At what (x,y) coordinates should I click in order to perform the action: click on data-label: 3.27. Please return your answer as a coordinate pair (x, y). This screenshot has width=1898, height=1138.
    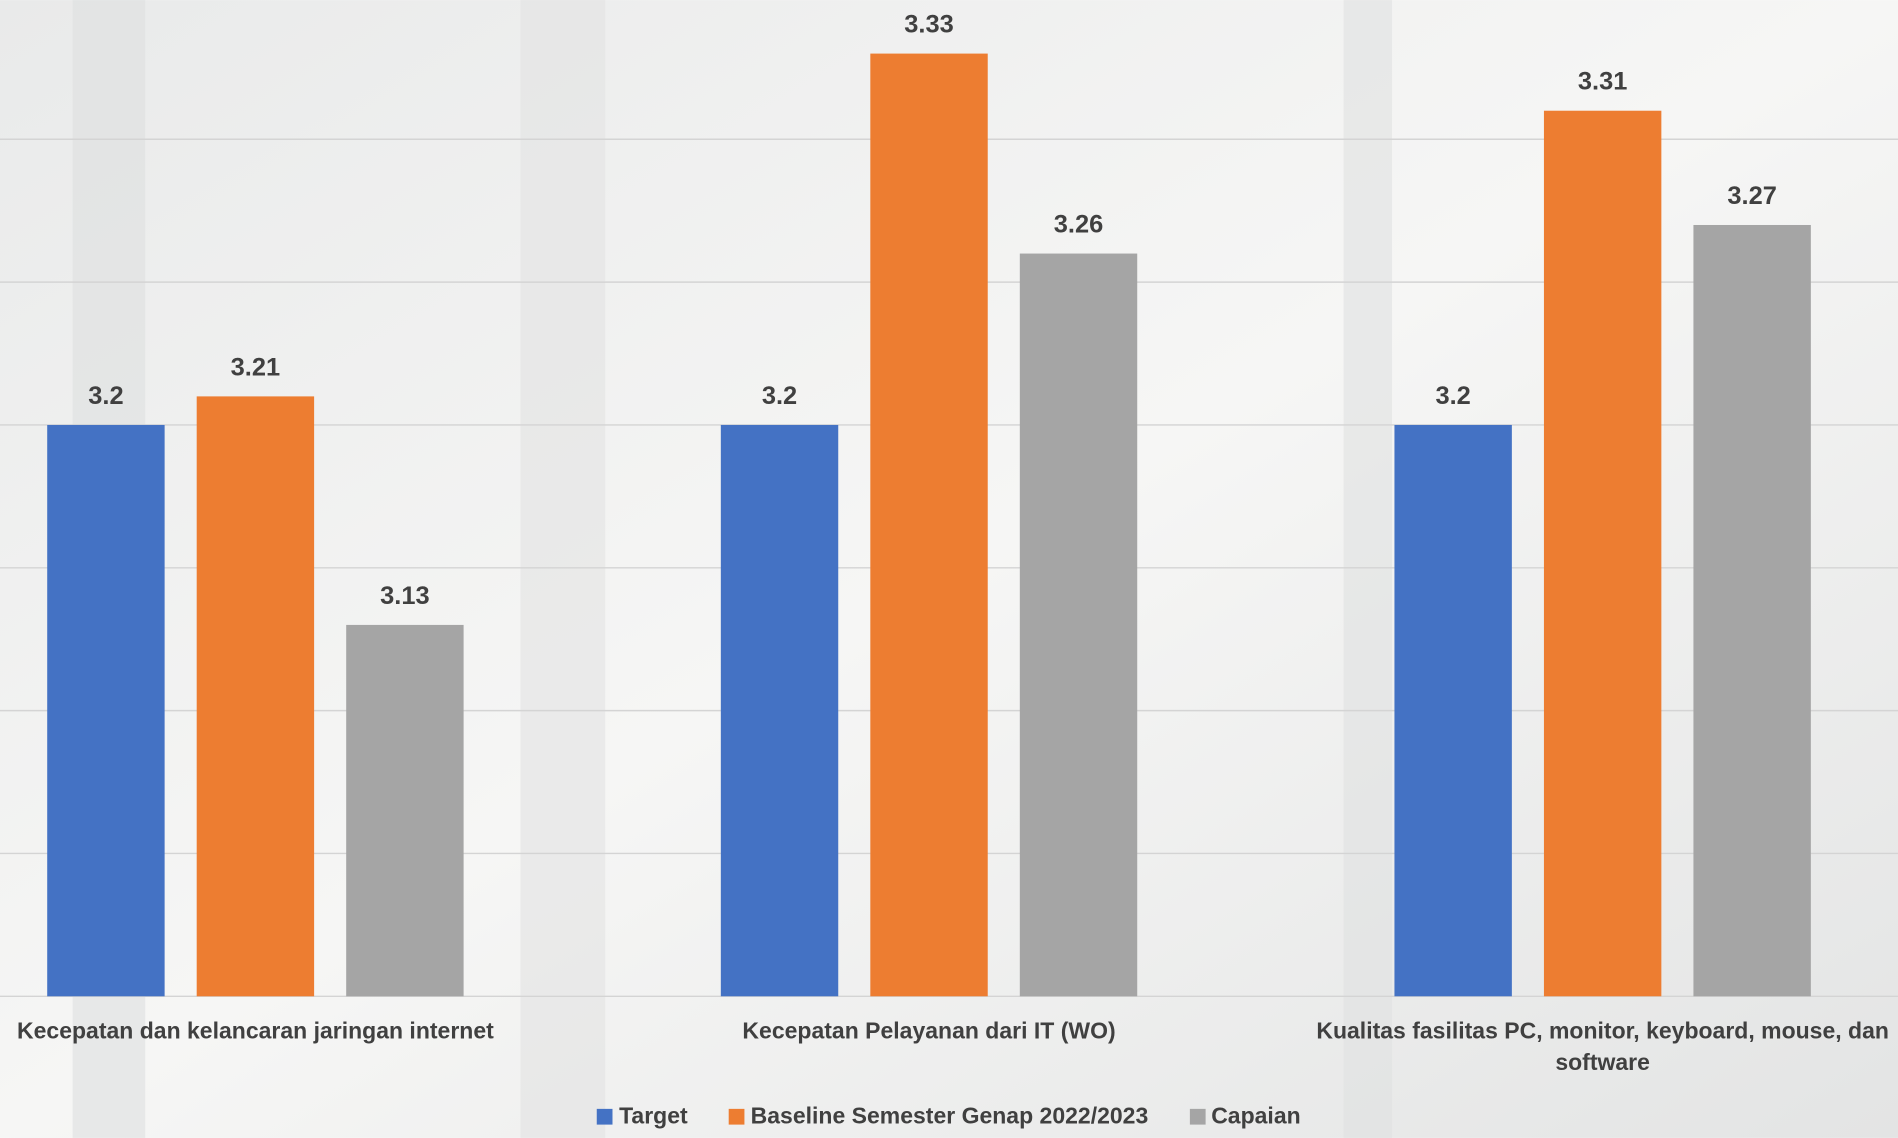
    Looking at the image, I should click on (1751, 196).